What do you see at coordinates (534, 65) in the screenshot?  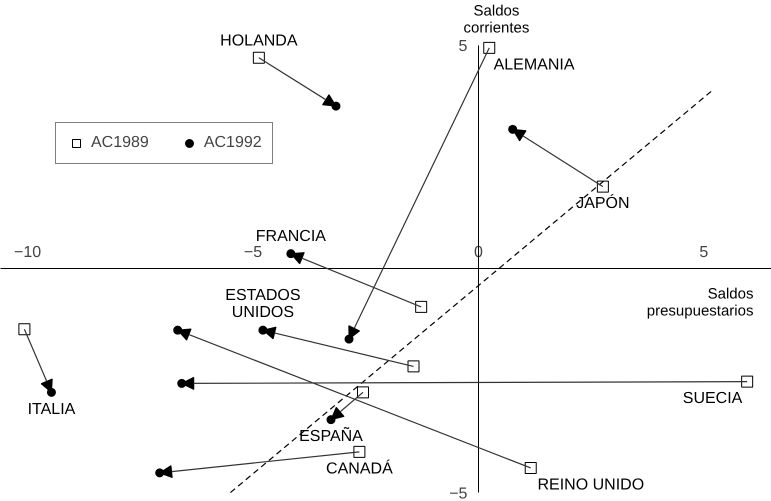 I see `annotation: ALEMANIA` at bounding box center [534, 65].